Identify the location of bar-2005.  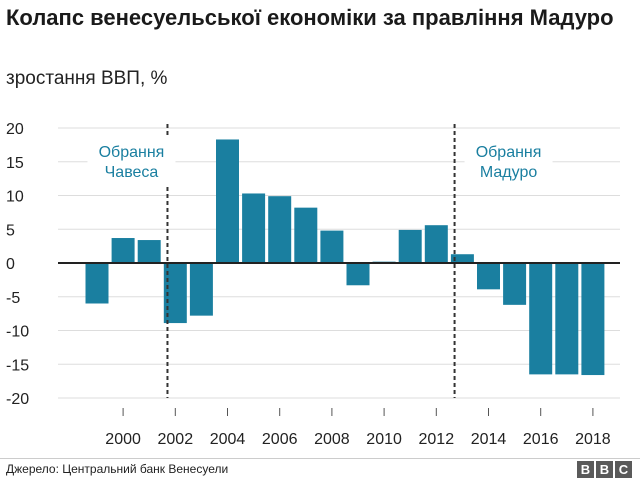
(254, 228).